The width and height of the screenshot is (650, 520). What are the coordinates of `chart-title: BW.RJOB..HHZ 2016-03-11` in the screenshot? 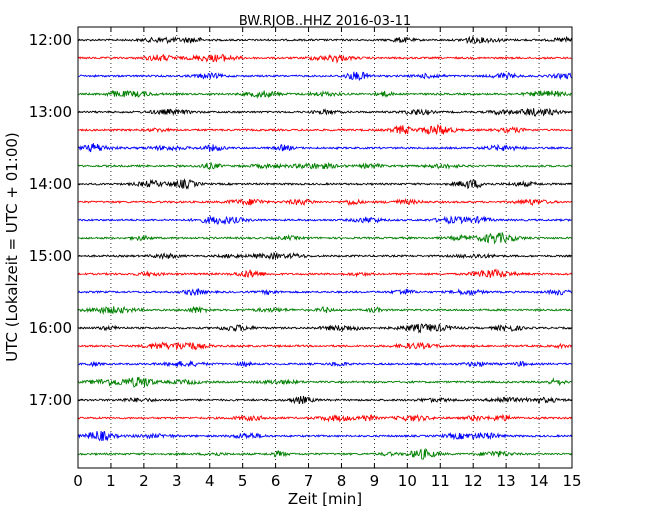 It's located at (325, 21).